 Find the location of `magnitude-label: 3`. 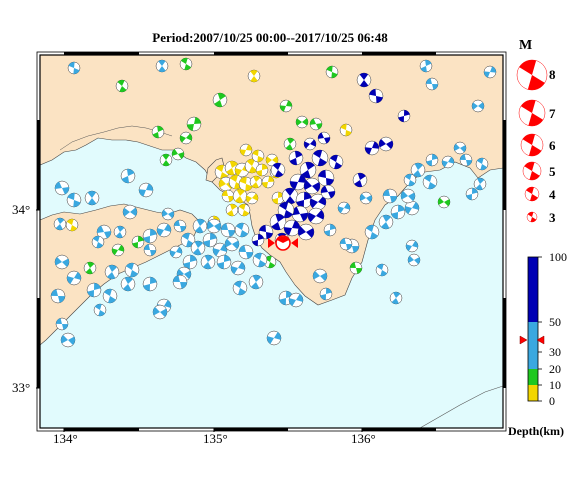

magnitude-label: 3 is located at coordinates (552, 217).